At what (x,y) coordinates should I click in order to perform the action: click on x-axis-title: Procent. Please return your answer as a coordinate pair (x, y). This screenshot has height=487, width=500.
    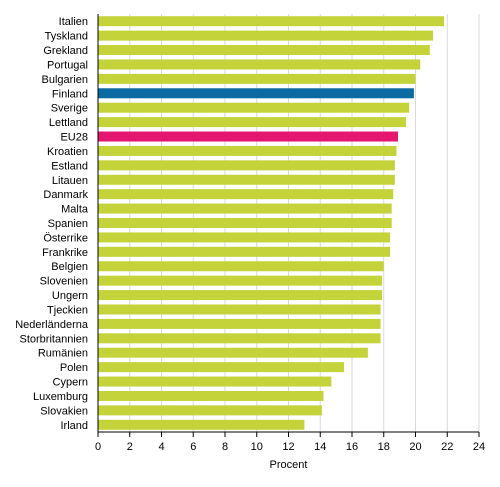
    Looking at the image, I should click on (289, 465).